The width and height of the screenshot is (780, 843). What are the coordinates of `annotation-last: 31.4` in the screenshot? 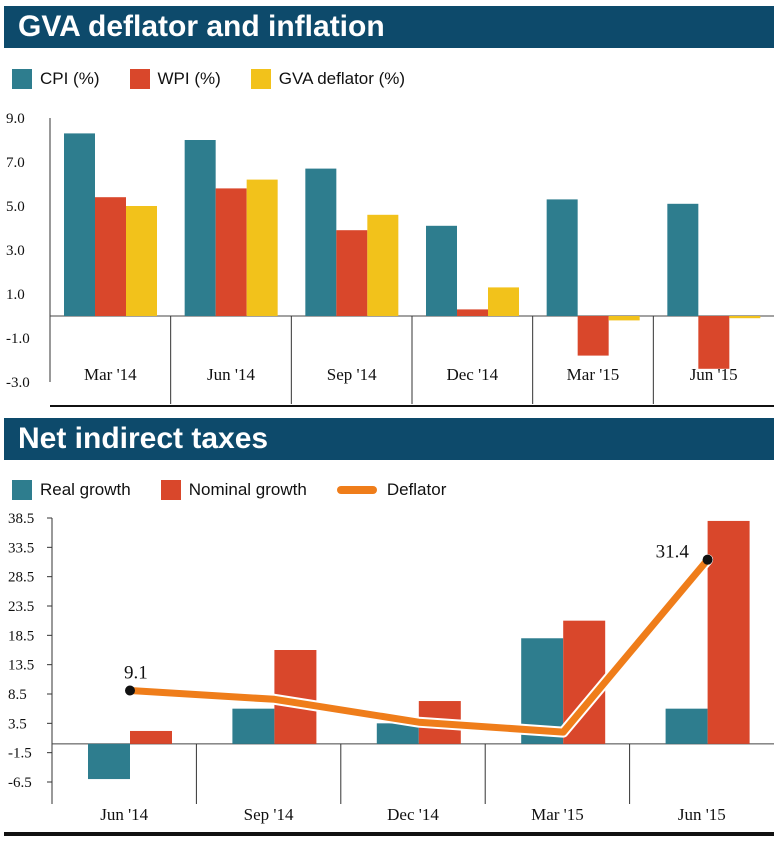 It's located at (673, 552).